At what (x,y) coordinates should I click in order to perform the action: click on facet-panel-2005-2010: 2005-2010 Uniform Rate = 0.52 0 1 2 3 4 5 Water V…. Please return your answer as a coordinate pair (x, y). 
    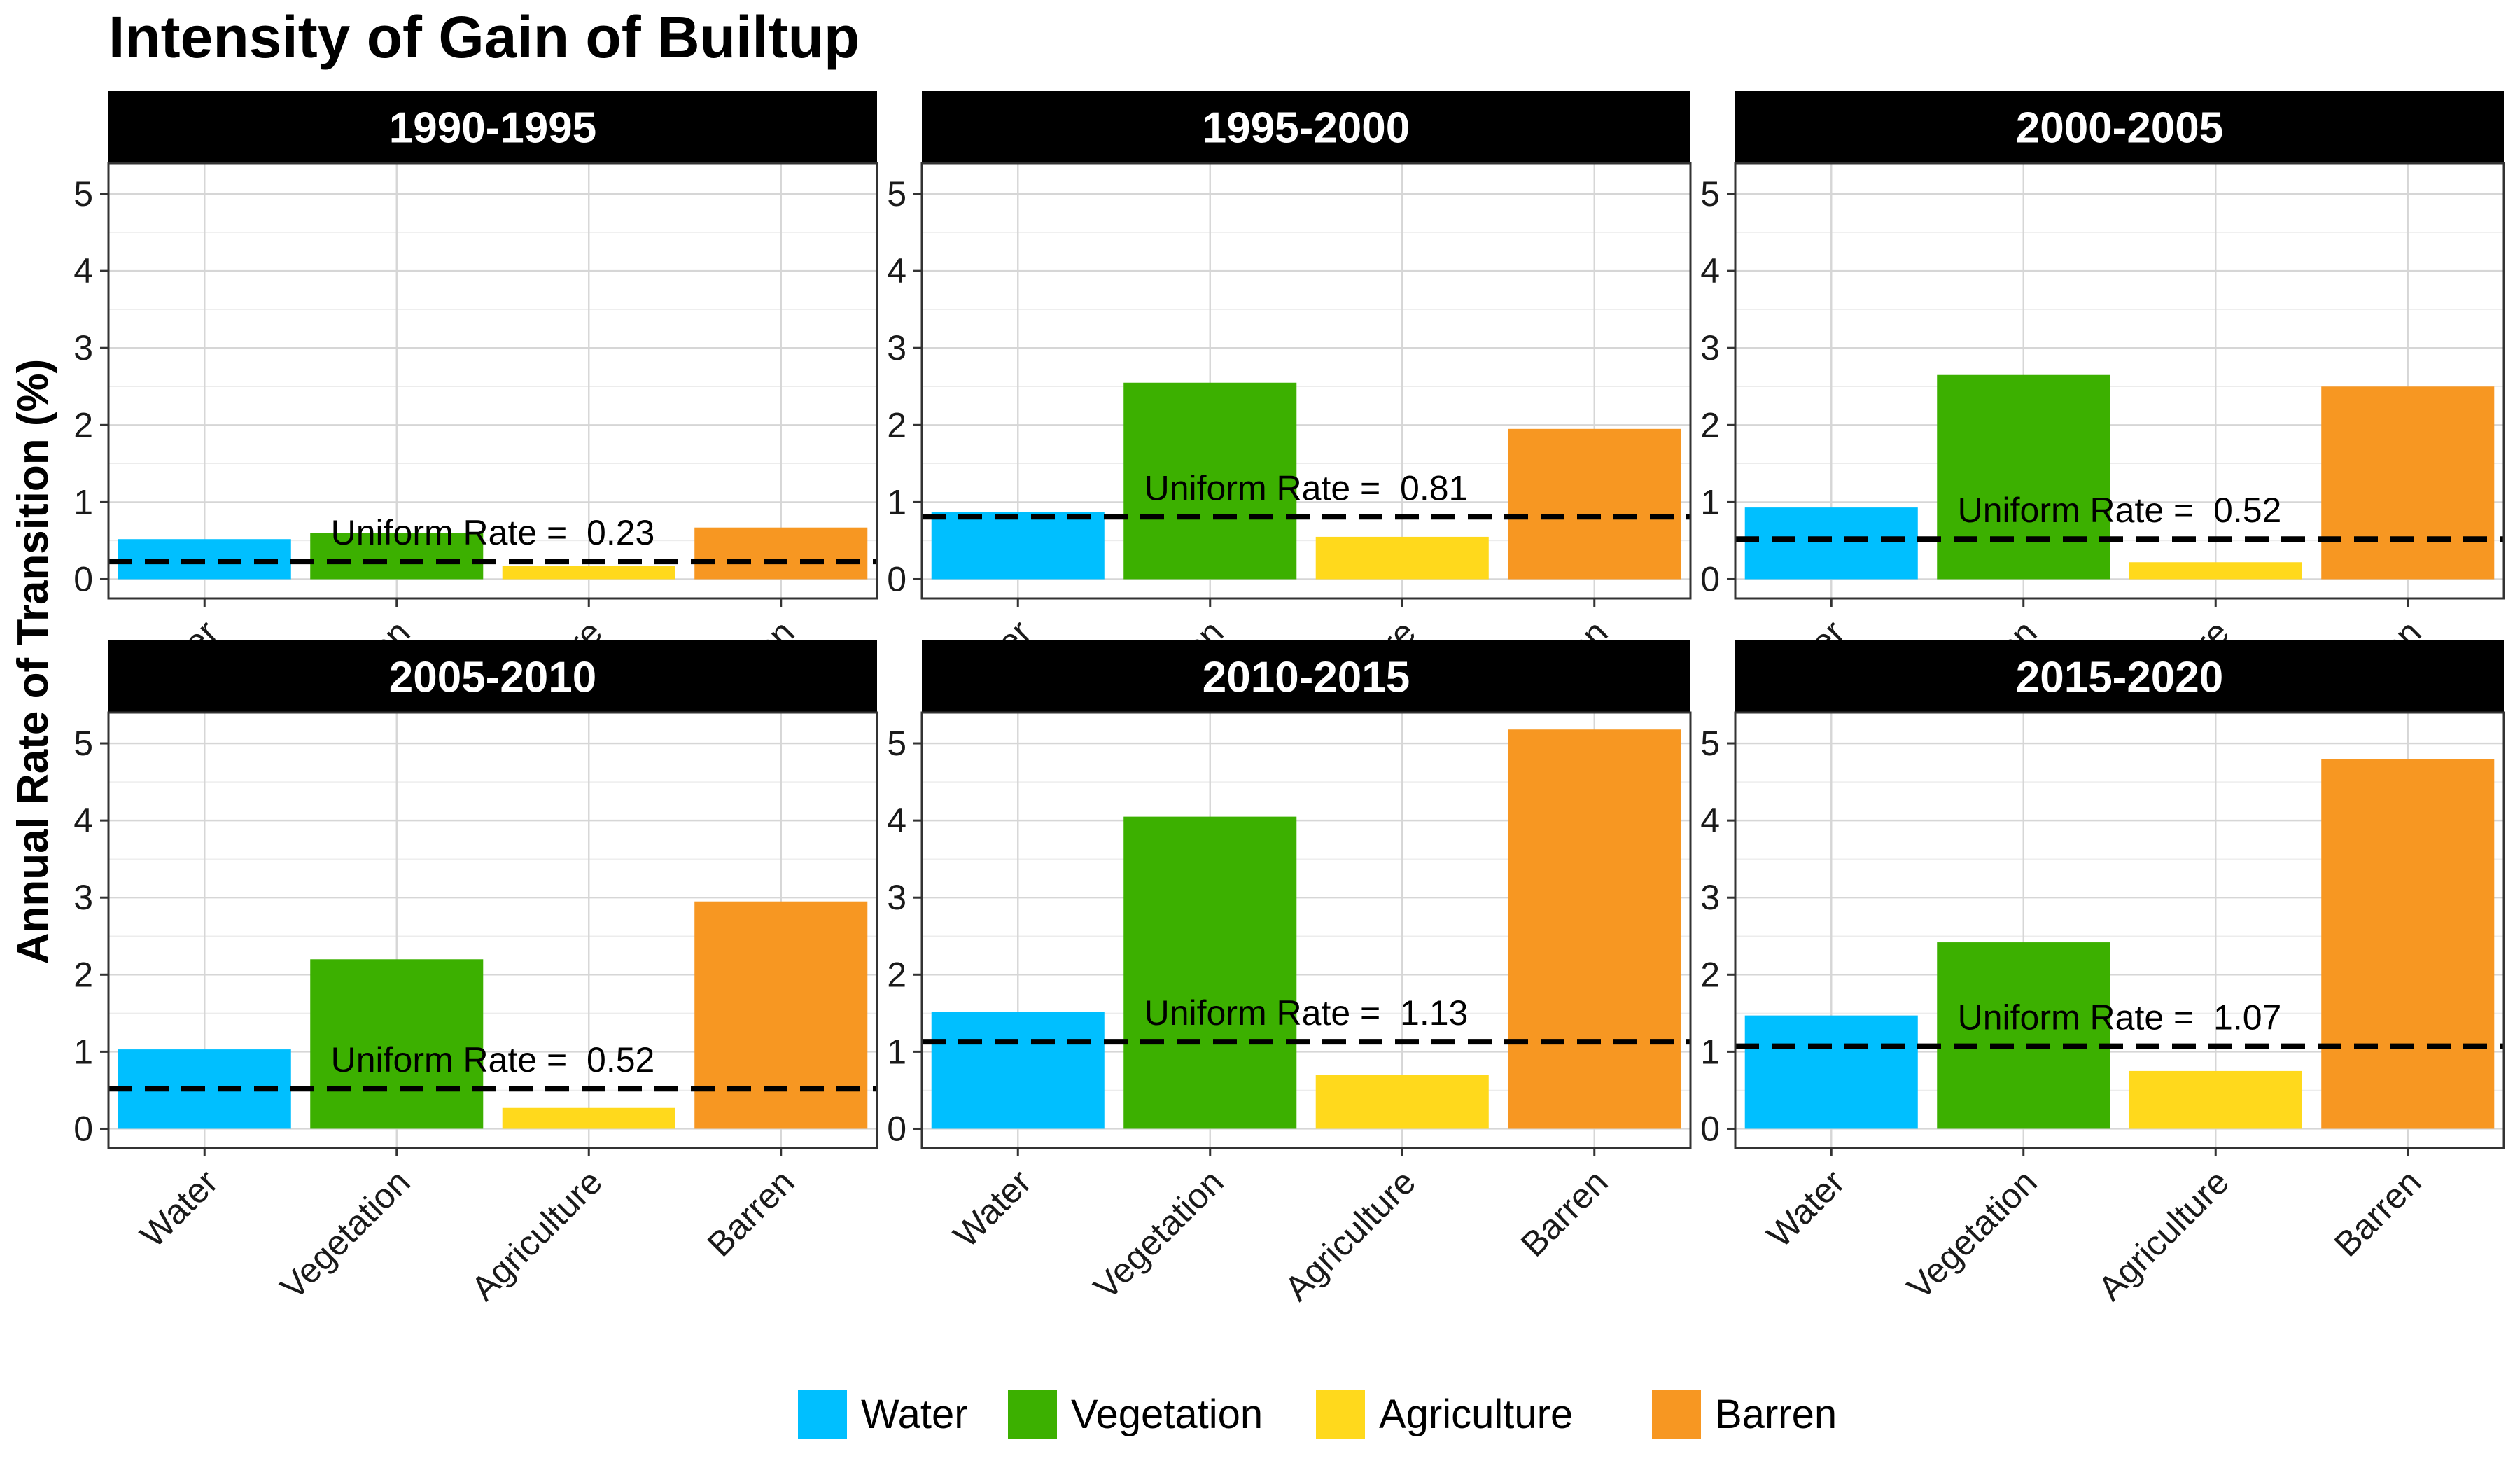
    Looking at the image, I should click on (476, 974).